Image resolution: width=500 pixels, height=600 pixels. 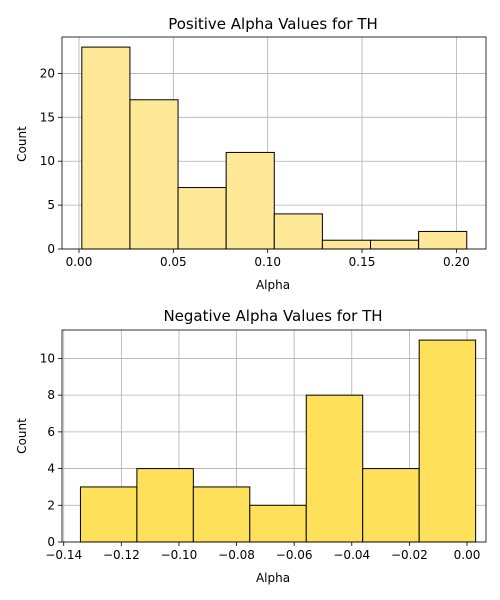 What do you see at coordinates (179, 555) in the screenshot?
I see `x-tick-label: −0.10` at bounding box center [179, 555].